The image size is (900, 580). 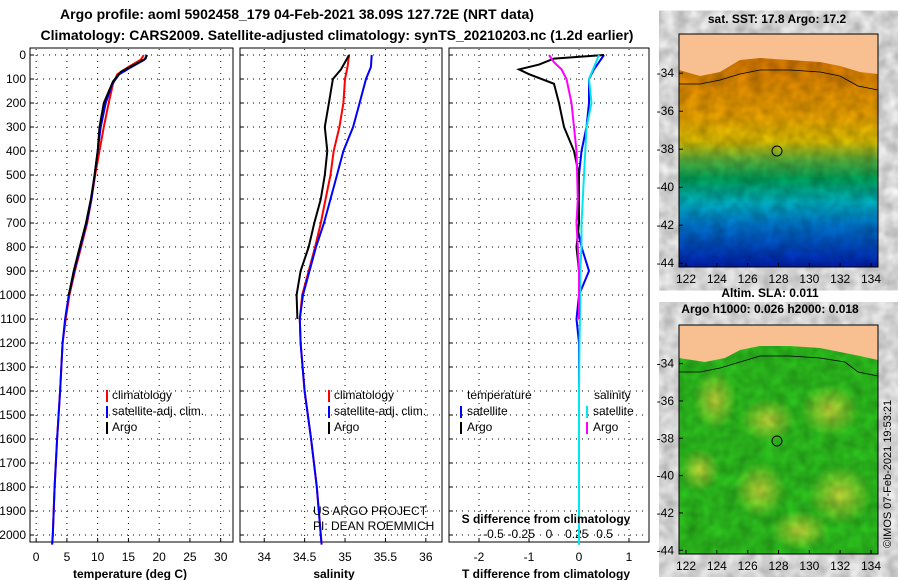 I want to click on depth-tick-label: 1400, so click(x=13, y=391).